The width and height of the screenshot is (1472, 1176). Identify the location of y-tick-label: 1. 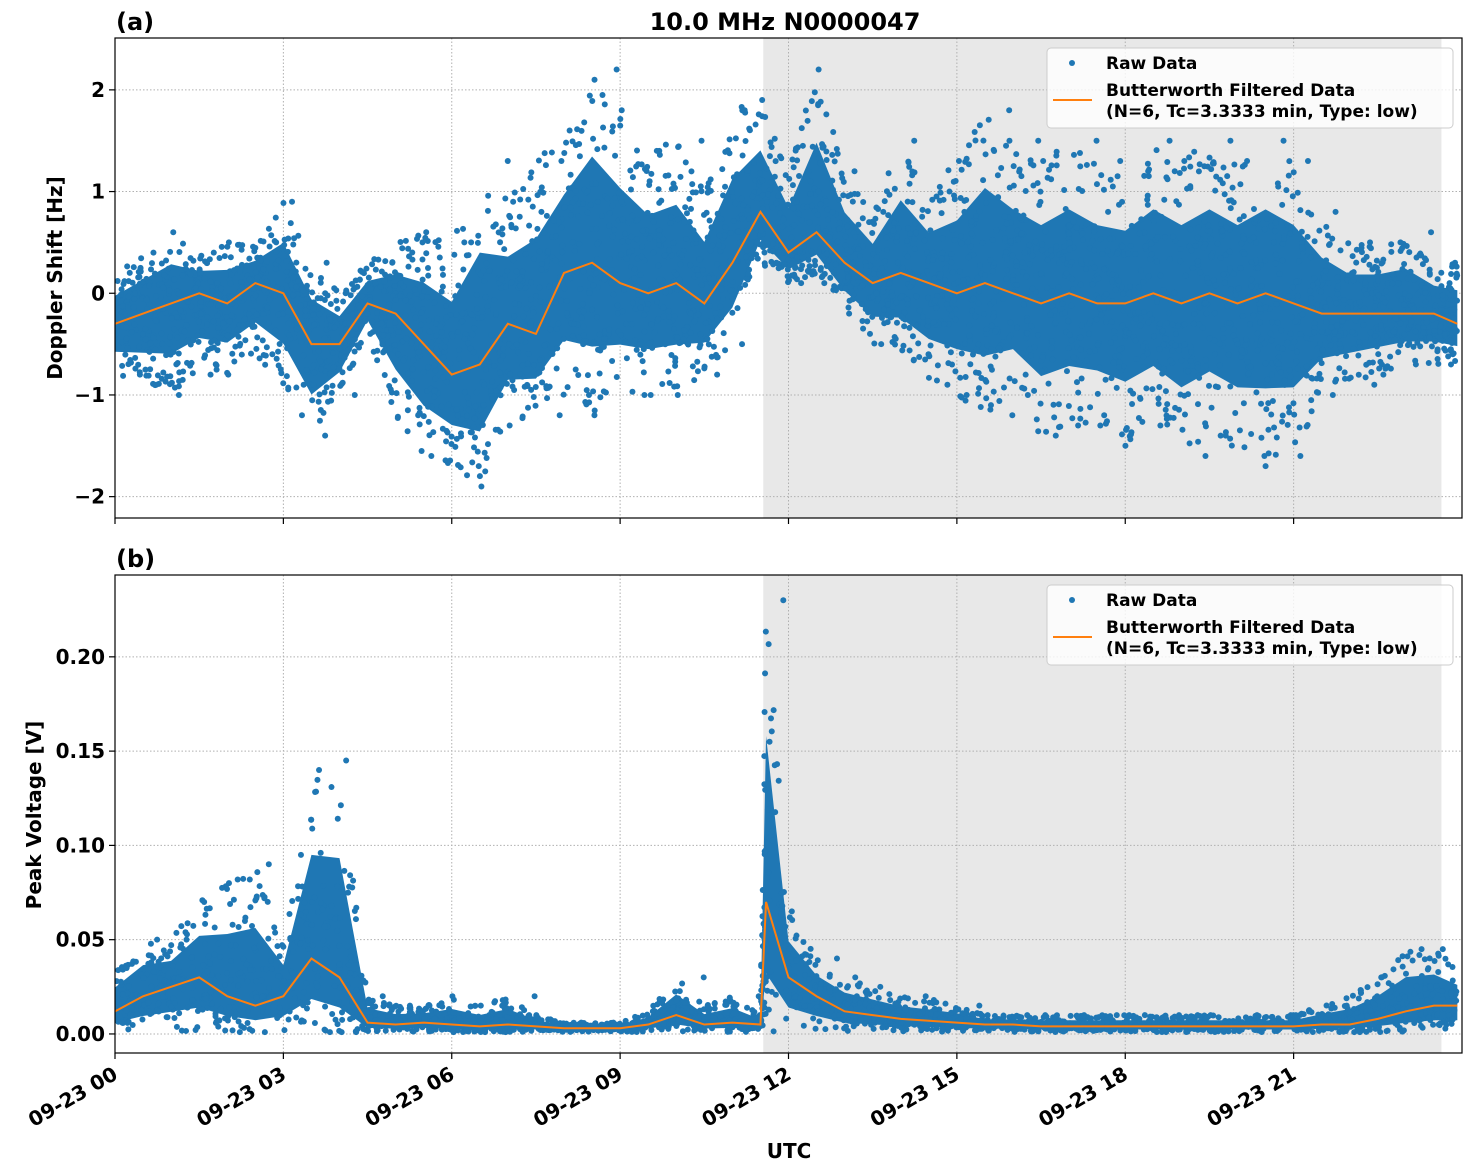
(98, 192).